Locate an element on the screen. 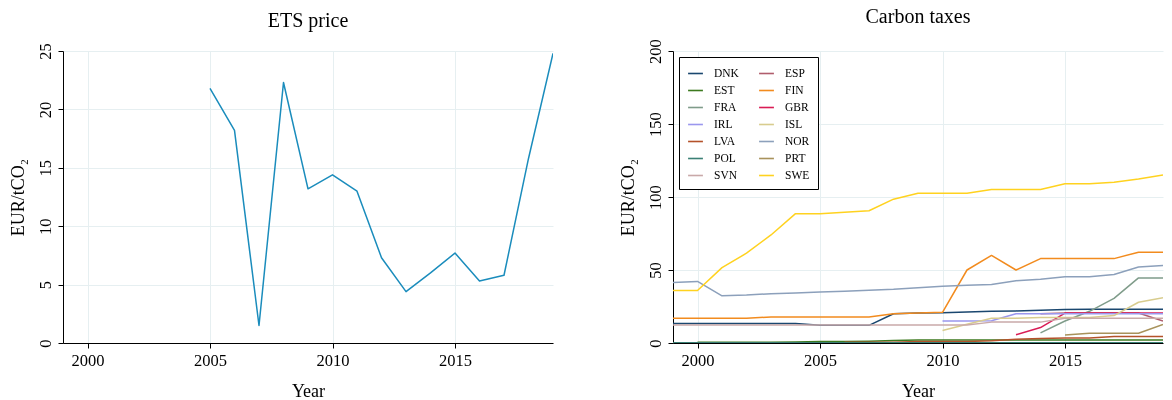  chart-title: ETS price is located at coordinates (308, 20).